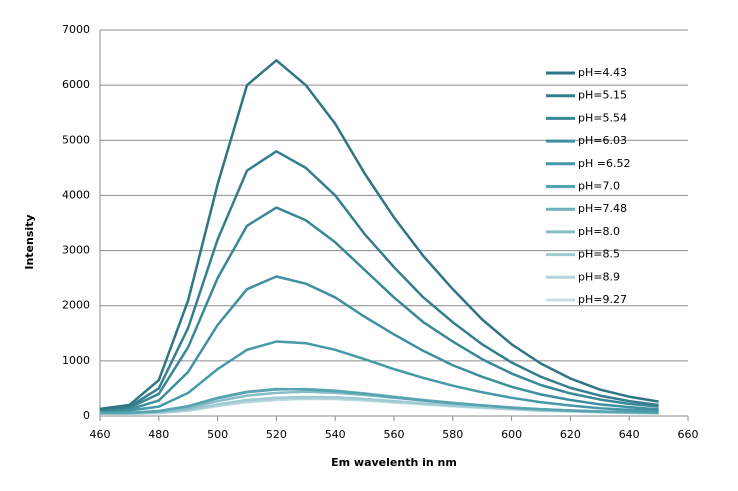 The image size is (738, 491). I want to click on legend-label: pH=5.54, so click(602, 117).